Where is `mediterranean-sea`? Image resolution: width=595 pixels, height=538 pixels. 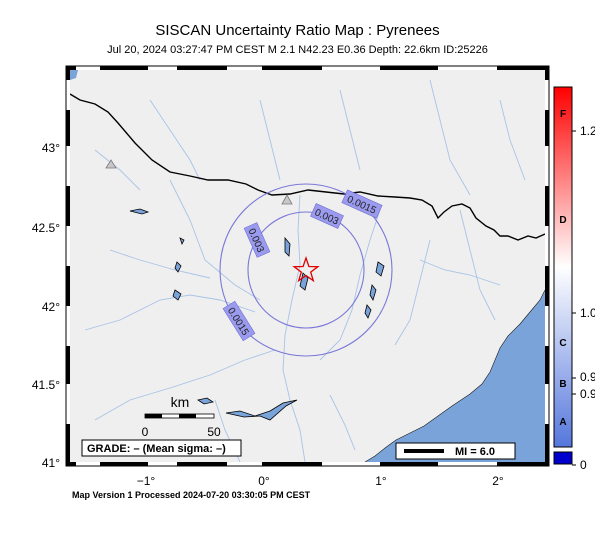 mediterranean-sea is located at coordinates (455, 376).